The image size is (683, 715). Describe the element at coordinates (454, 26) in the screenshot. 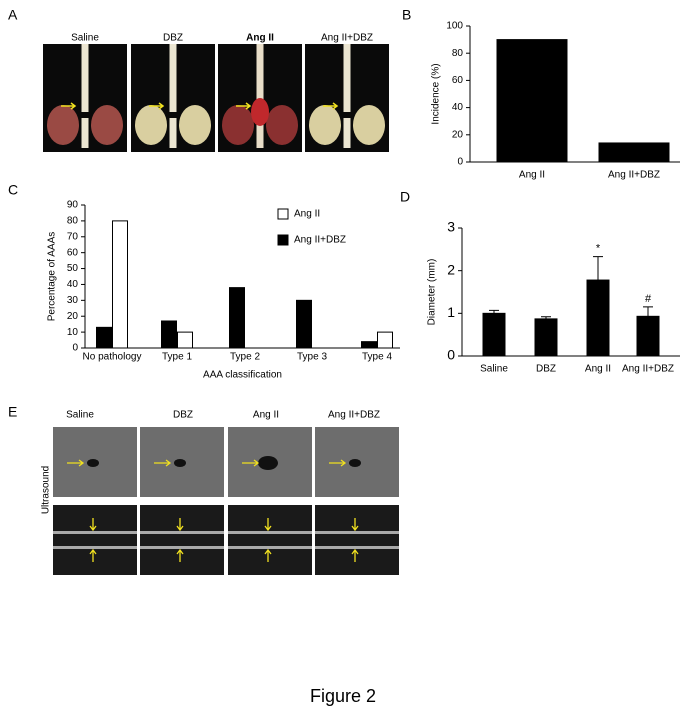

I see `y-tick-label: 100` at that location.